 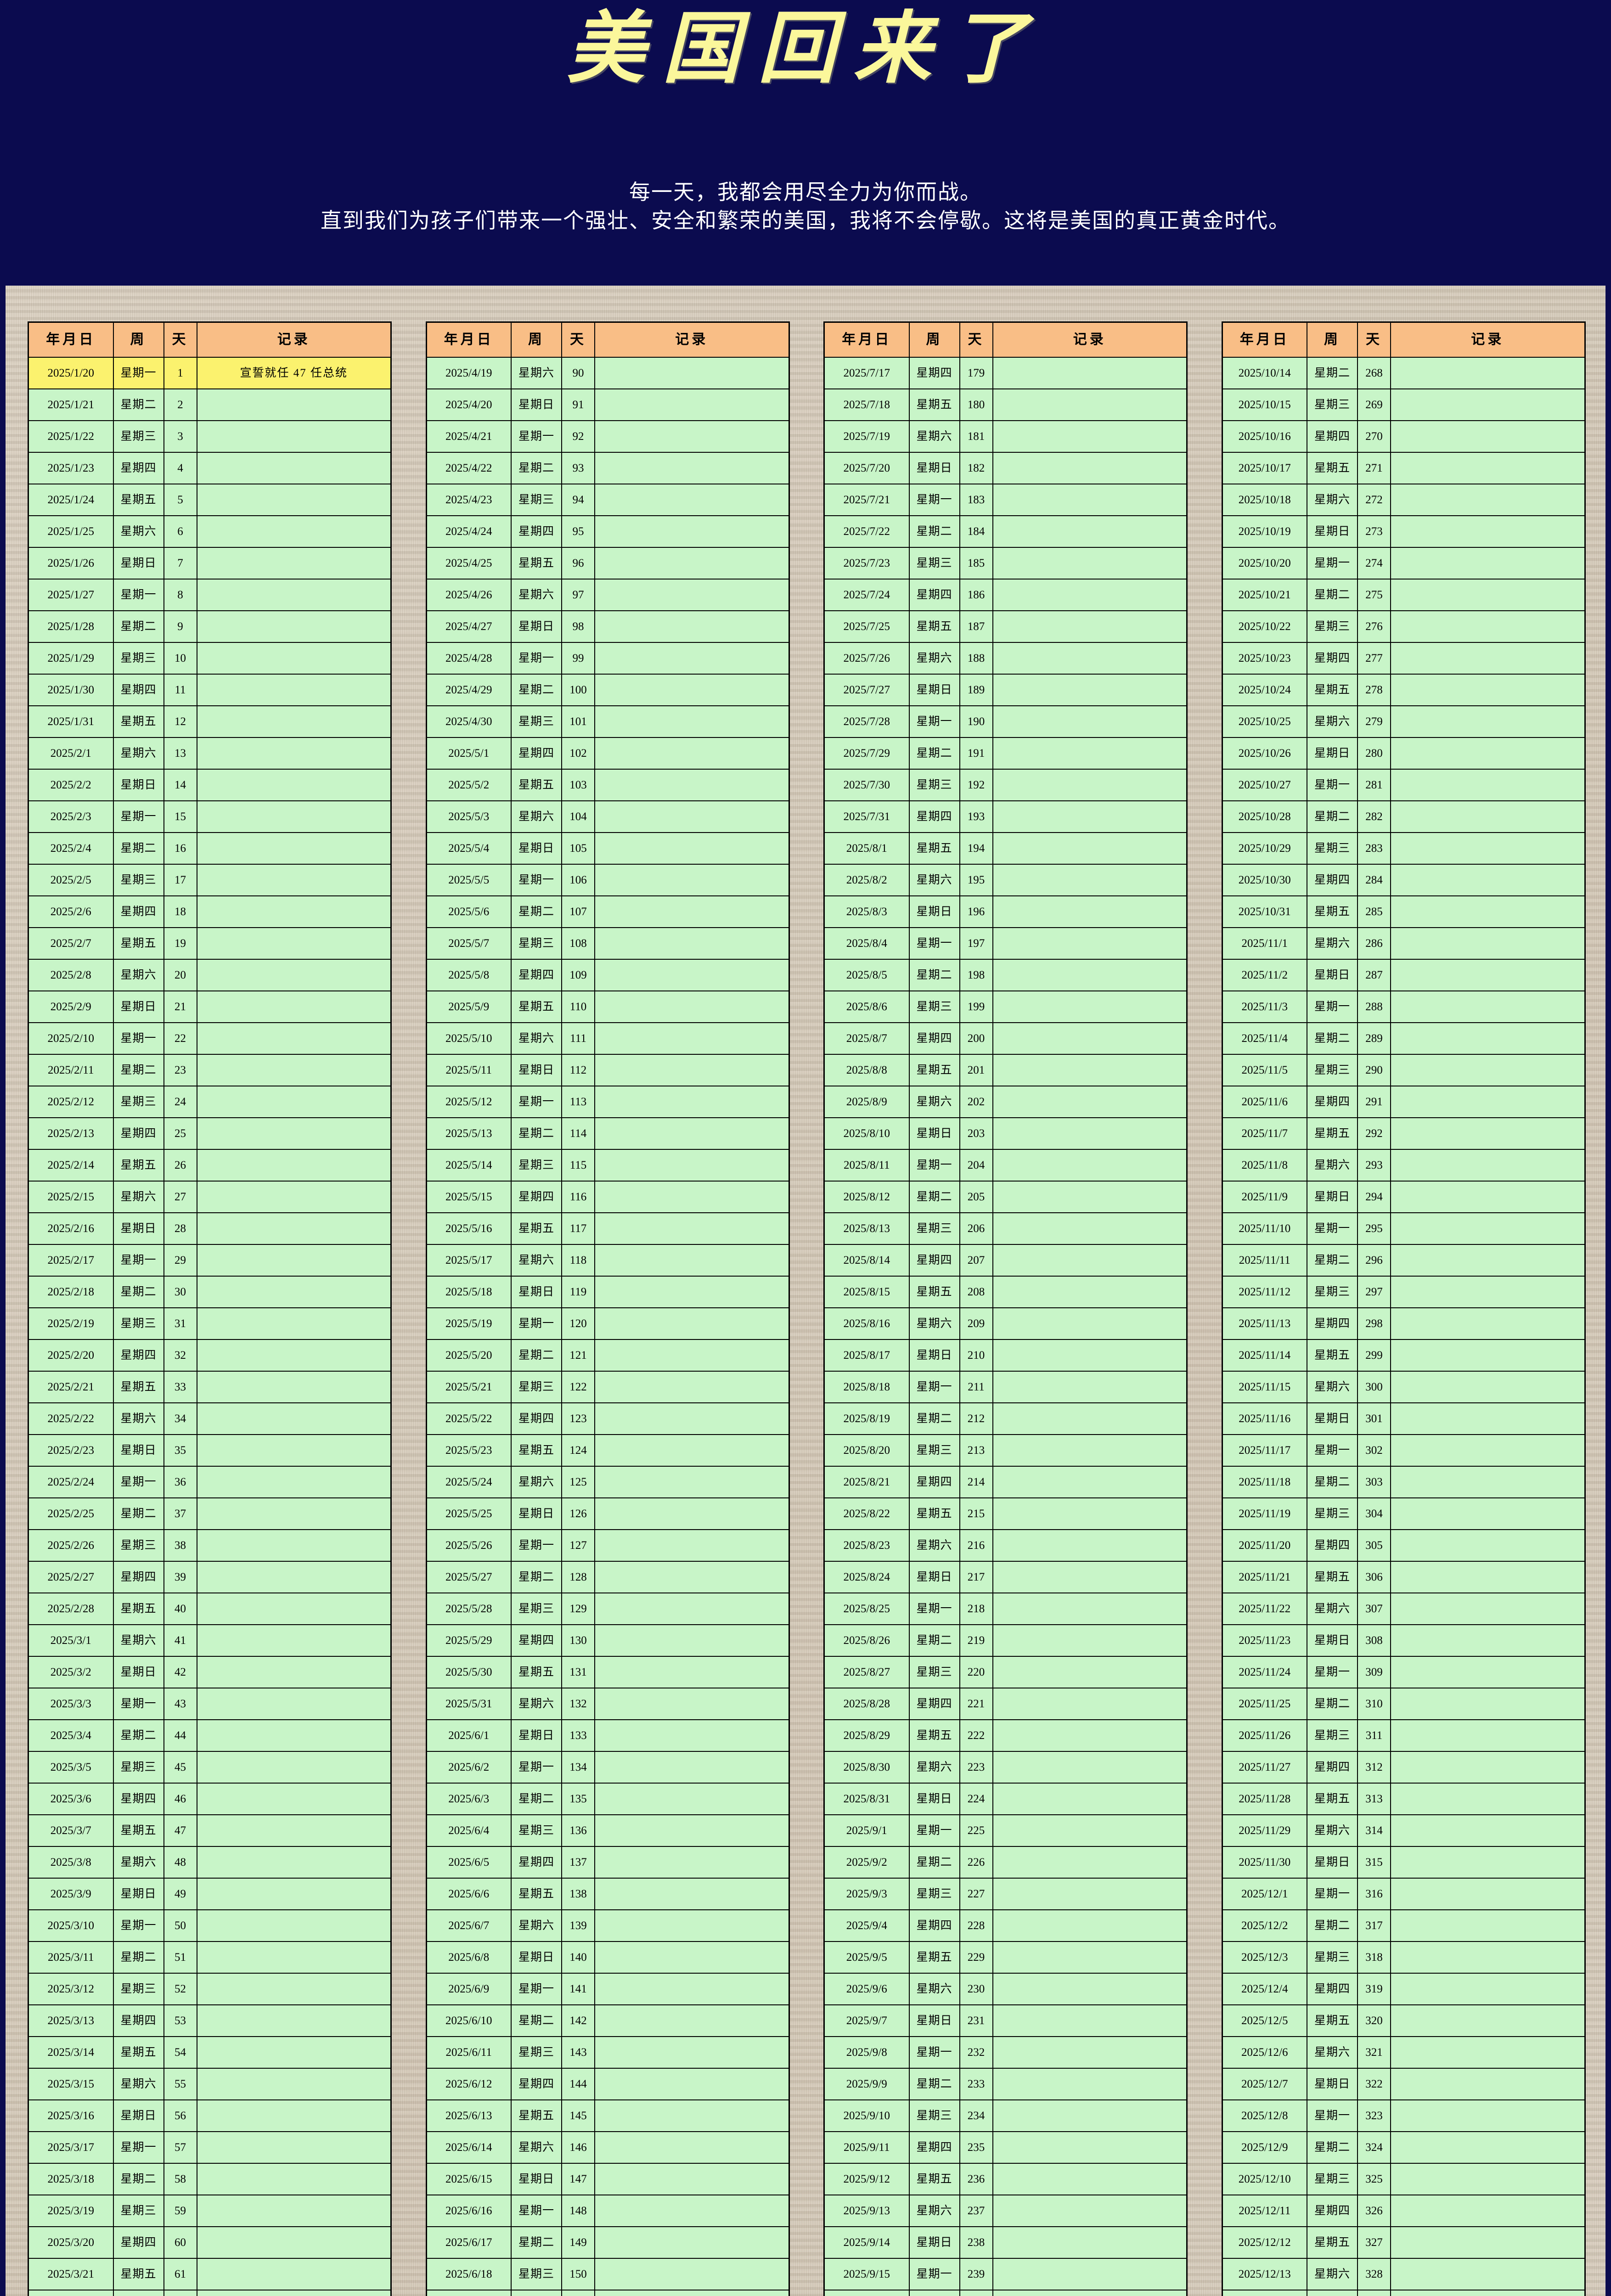 I want to click on table-row: 2025/8/13 星期三 206, so click(x=1006, y=1228).